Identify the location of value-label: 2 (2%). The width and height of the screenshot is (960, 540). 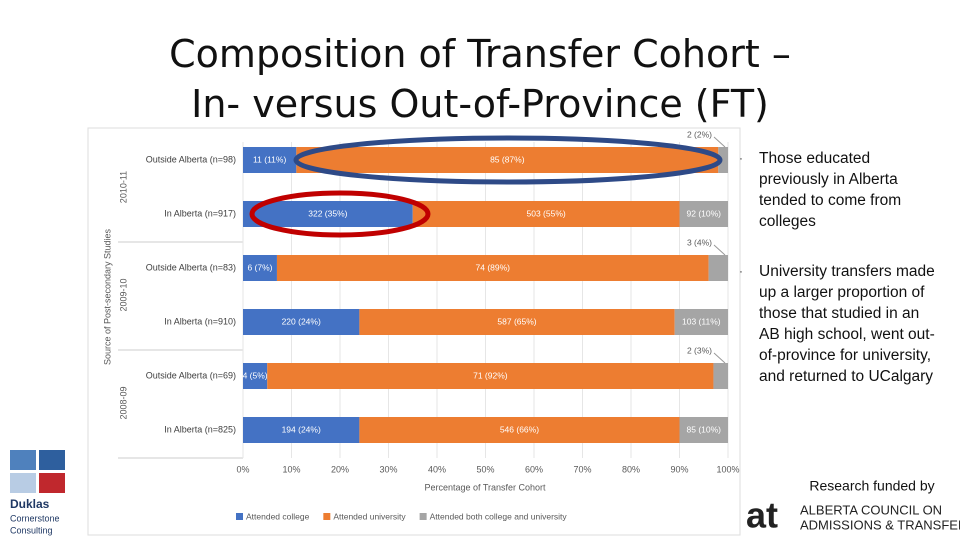
(699, 134).